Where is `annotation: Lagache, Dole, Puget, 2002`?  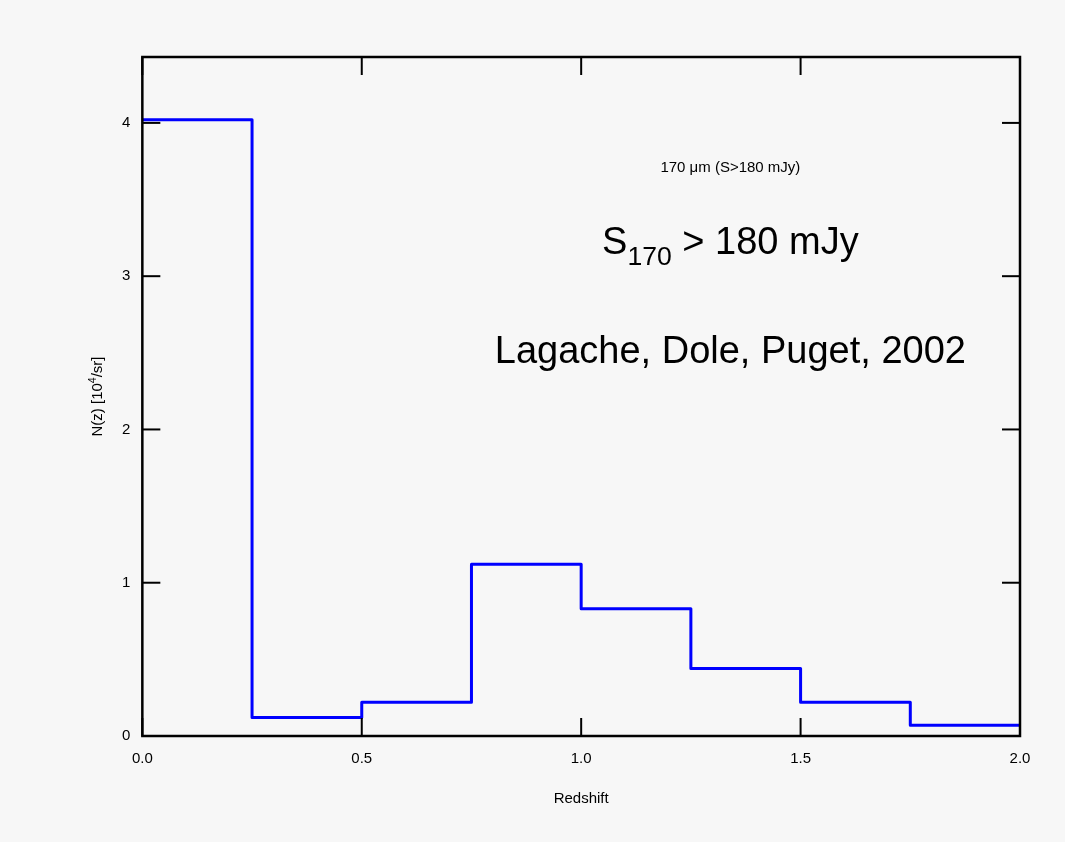 annotation: Lagache, Dole, Puget, 2002 is located at coordinates (730, 349).